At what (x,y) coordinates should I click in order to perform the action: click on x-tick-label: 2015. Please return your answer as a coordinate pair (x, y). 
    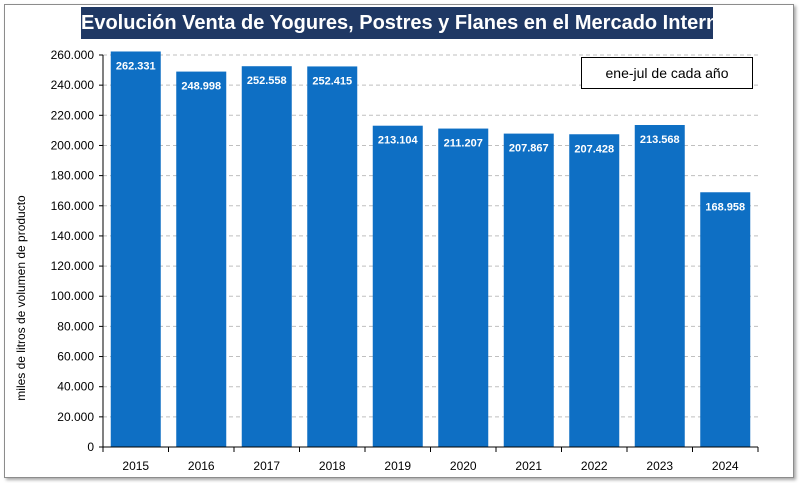
    Looking at the image, I should click on (135, 466).